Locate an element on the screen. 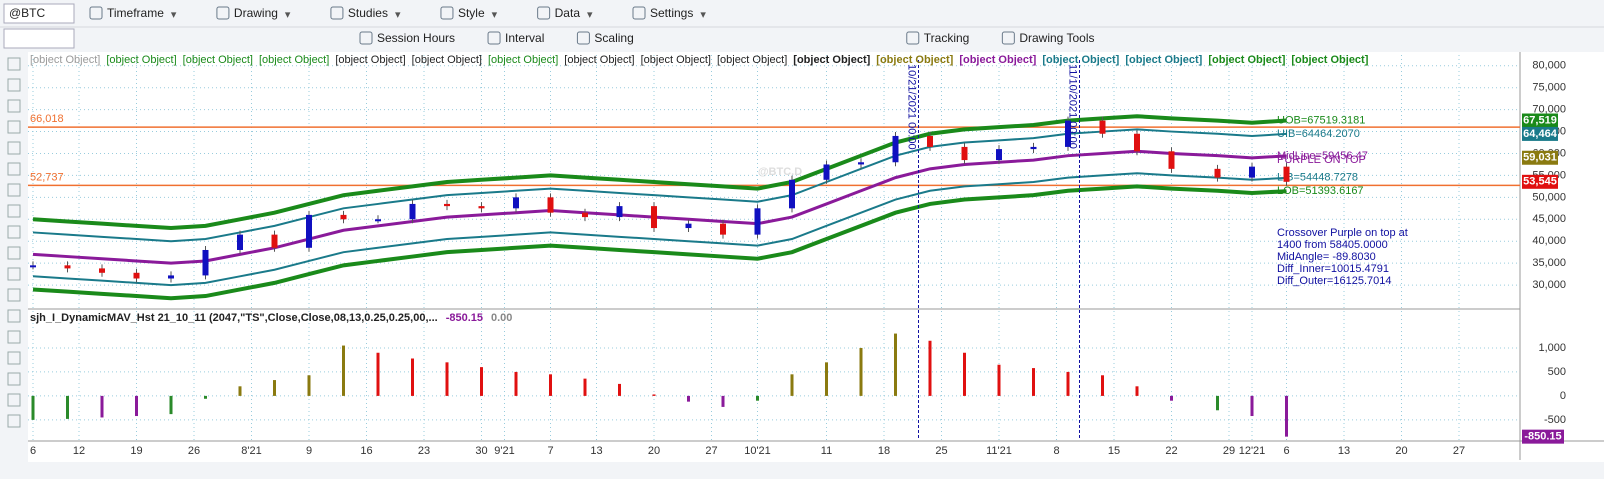 The width and height of the screenshot is (1604, 479). toolbar-button: Session Hours is located at coordinates (416, 38).